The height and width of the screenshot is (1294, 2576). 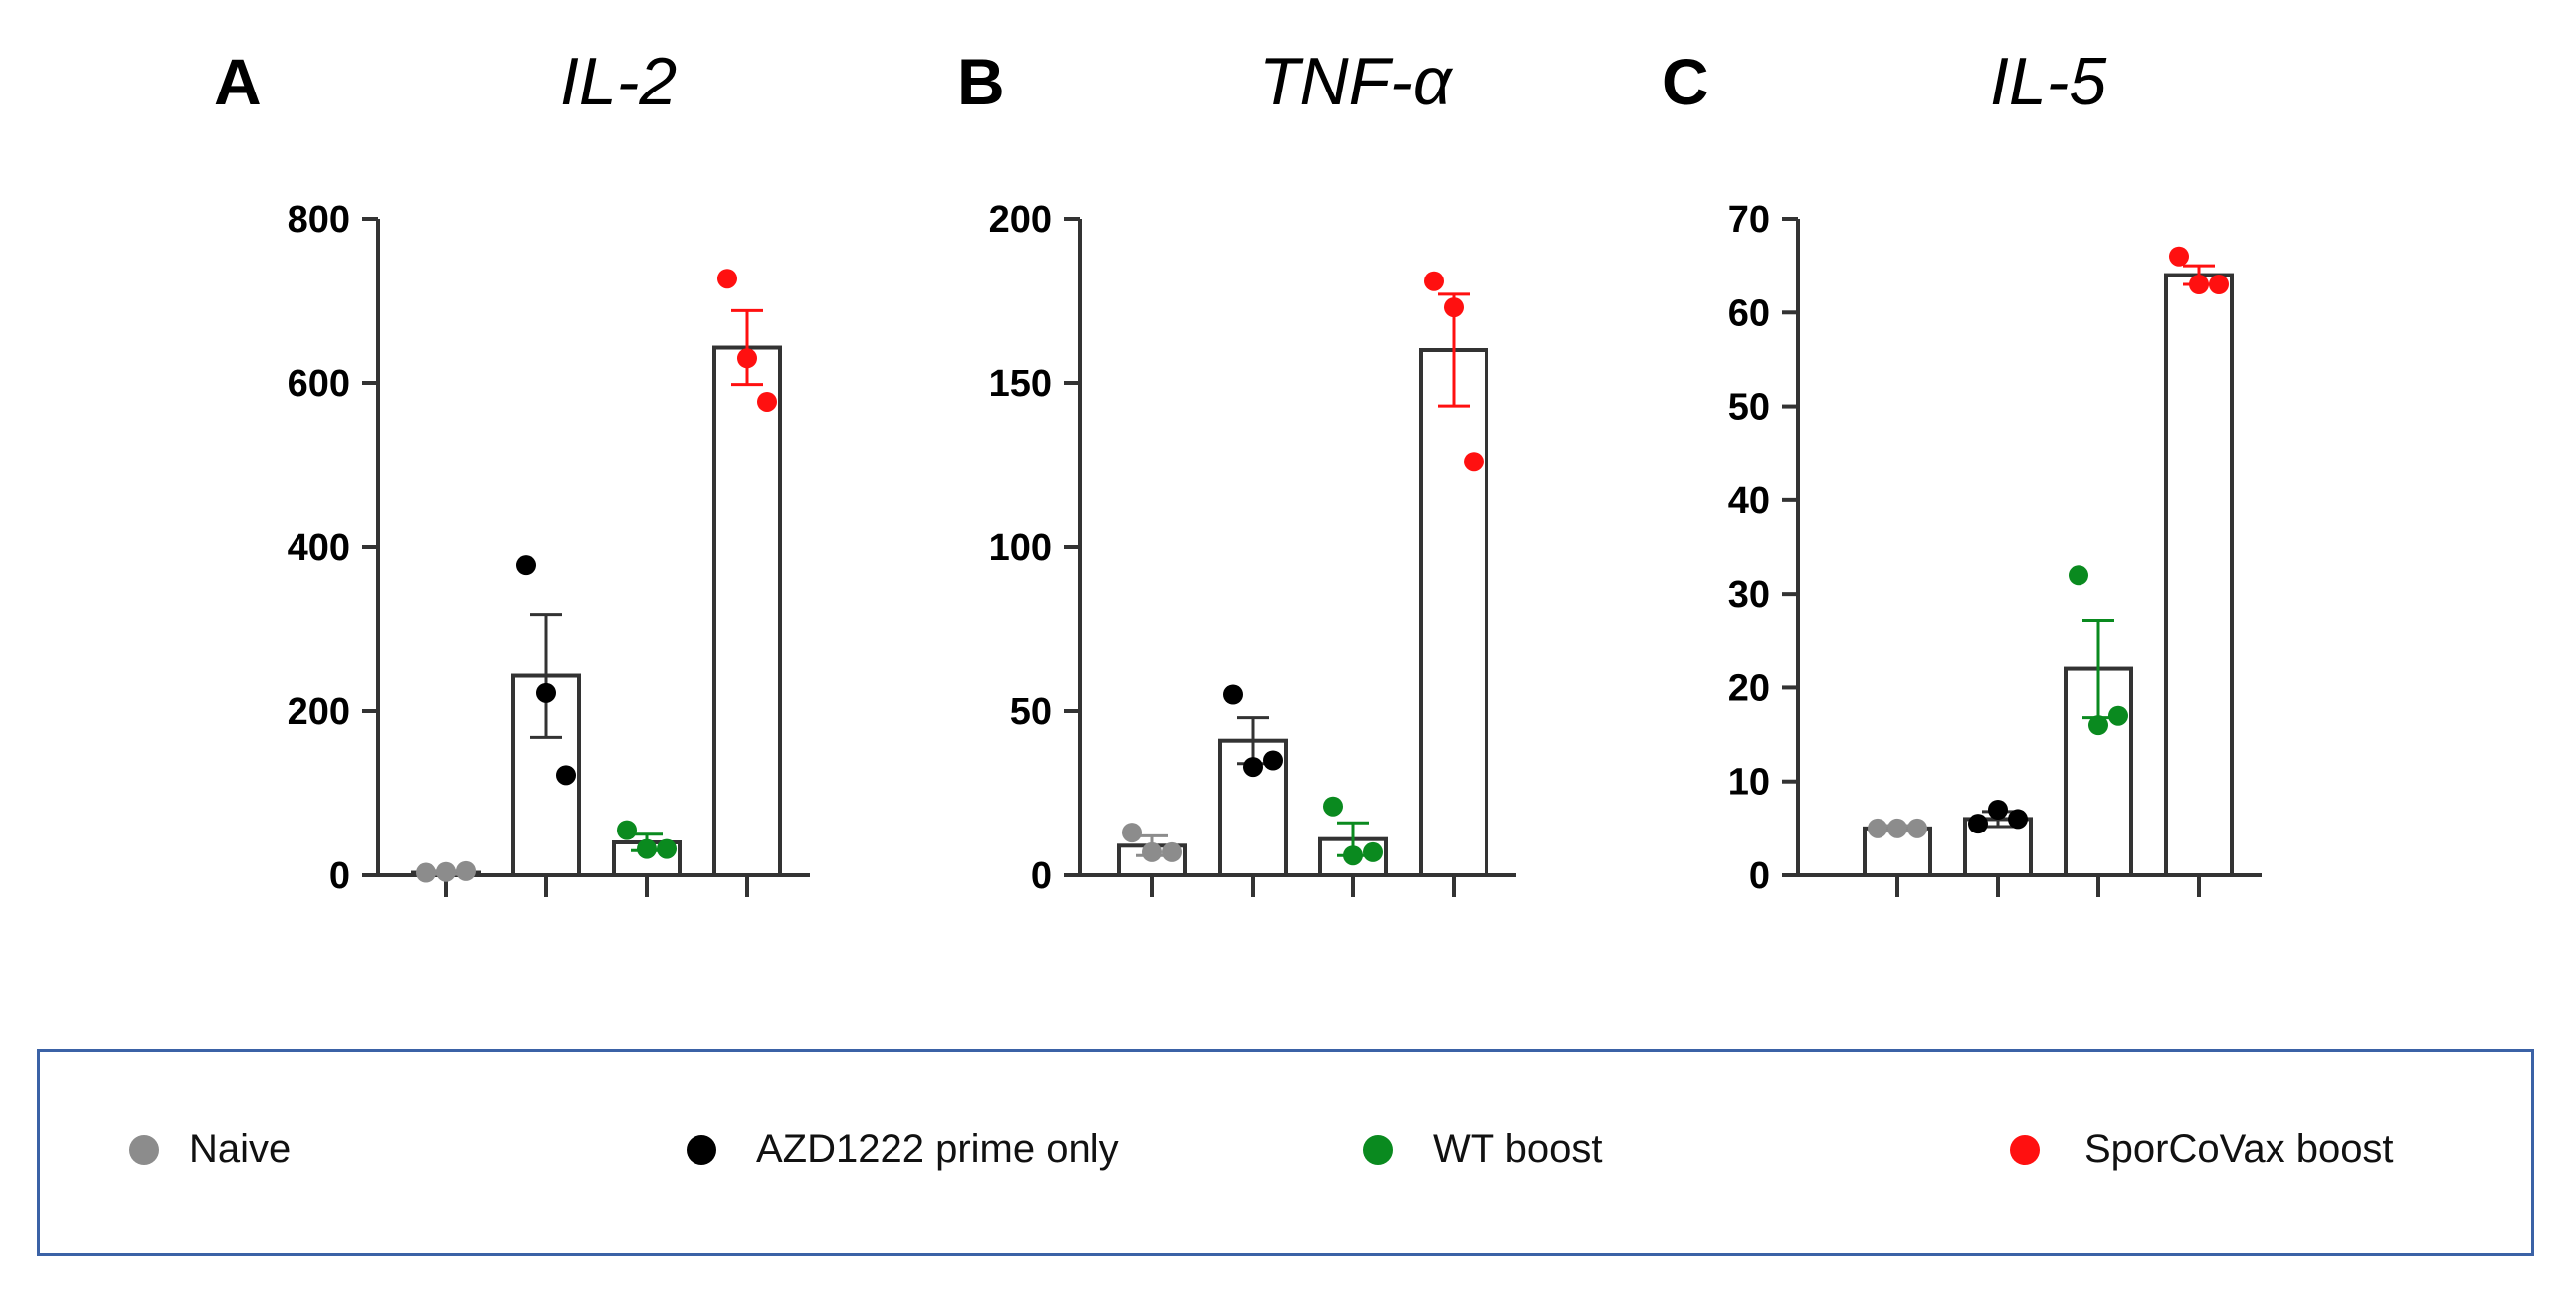 What do you see at coordinates (2048, 82) in the screenshot?
I see `panel-title: IL-5` at bounding box center [2048, 82].